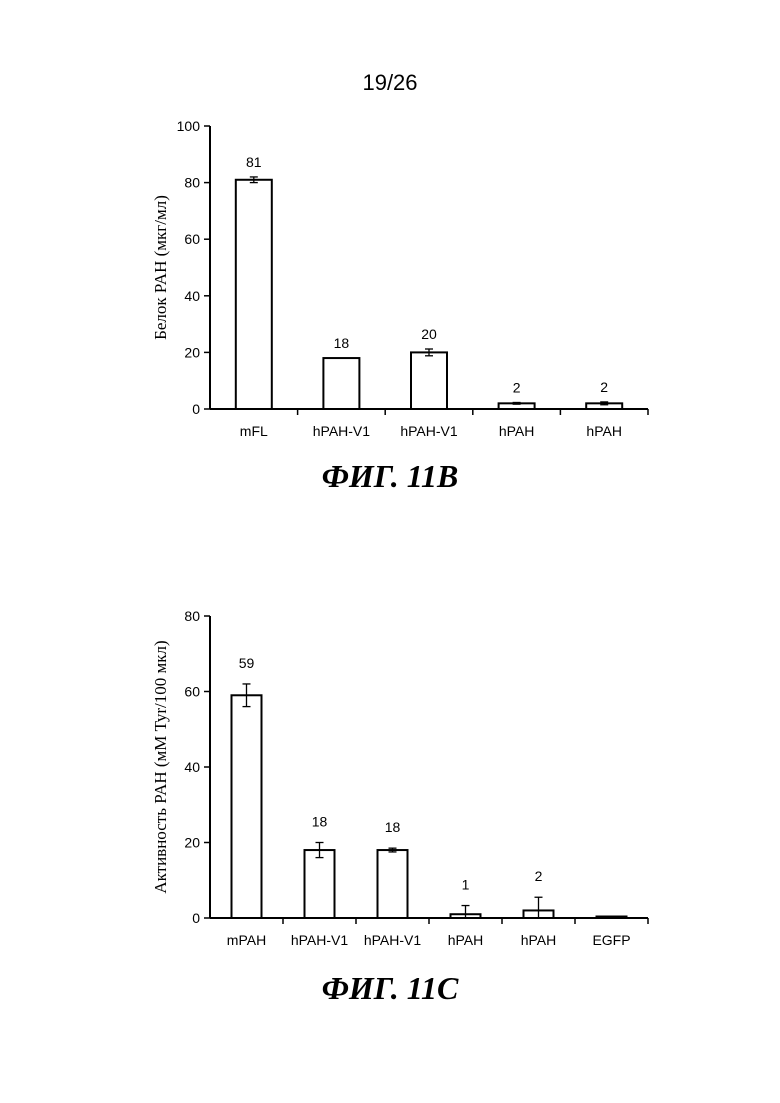 Image resolution: width=780 pixels, height=1103 pixels. I want to click on data-label: 81, so click(254, 162).